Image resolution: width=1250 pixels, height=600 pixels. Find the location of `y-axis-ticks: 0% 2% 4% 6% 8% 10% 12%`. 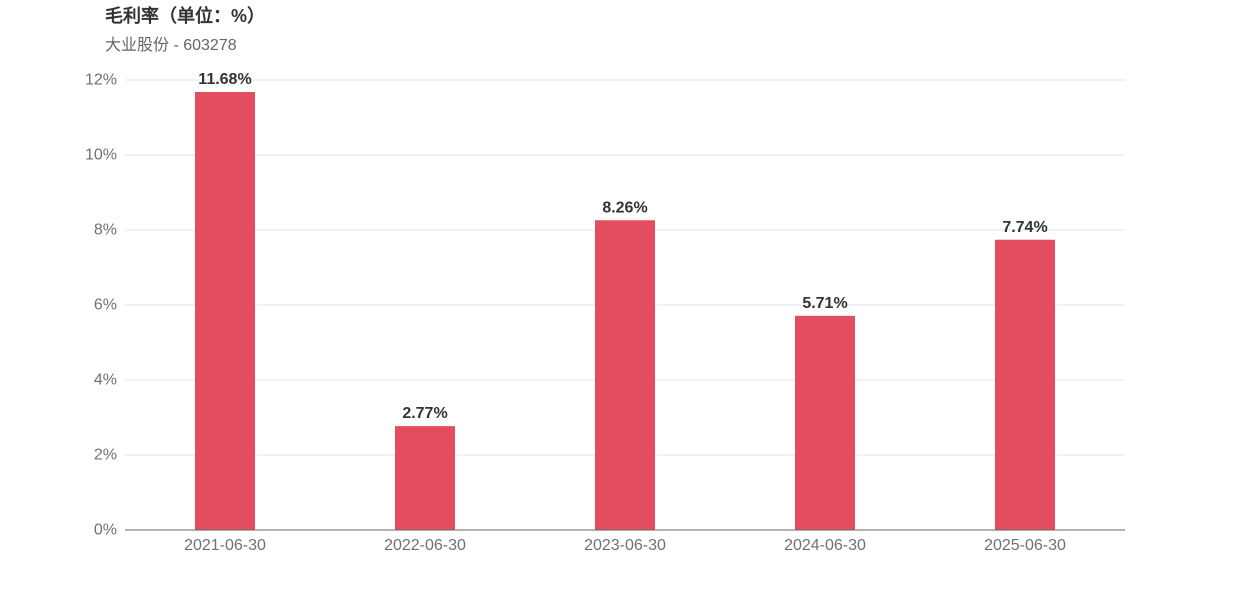

y-axis-ticks: 0% 2% 4% 6% 8% 10% 12% is located at coordinates (101, 305).